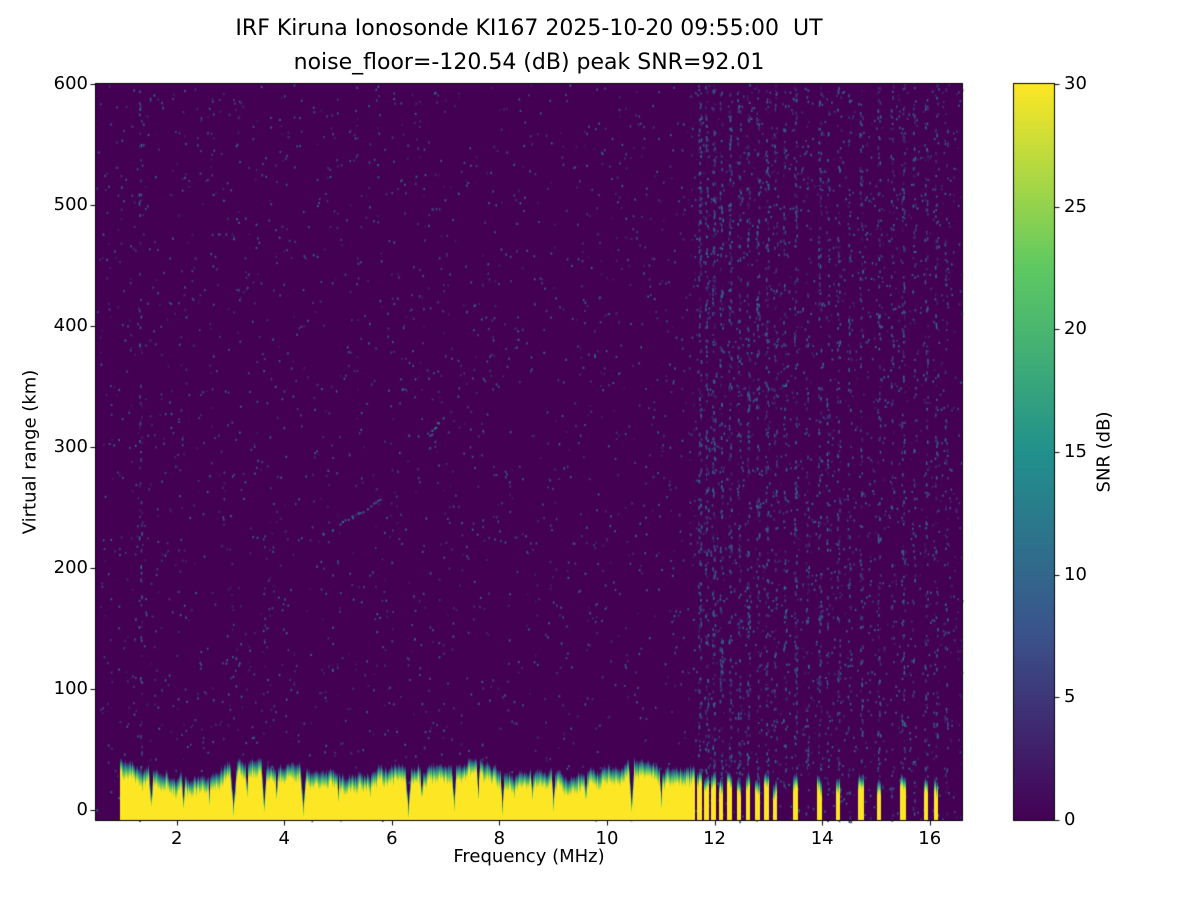 This screenshot has height=900, width=1200. Describe the element at coordinates (70, 568) in the screenshot. I see `y-tick-label: 200` at that location.